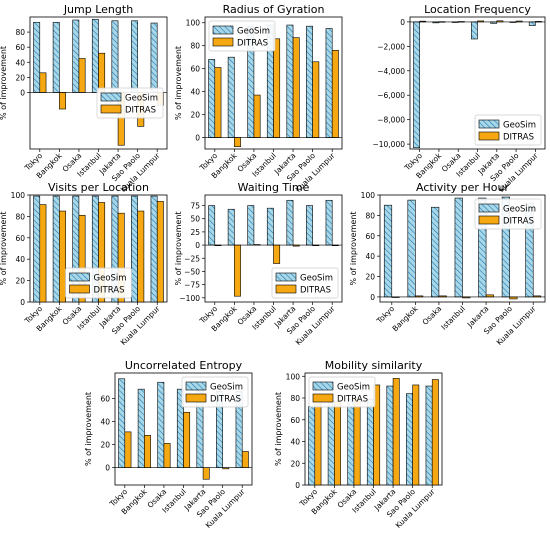  Describe the element at coordinates (189, 298) in the screenshot. I see `y-tick-label: −100` at that location.